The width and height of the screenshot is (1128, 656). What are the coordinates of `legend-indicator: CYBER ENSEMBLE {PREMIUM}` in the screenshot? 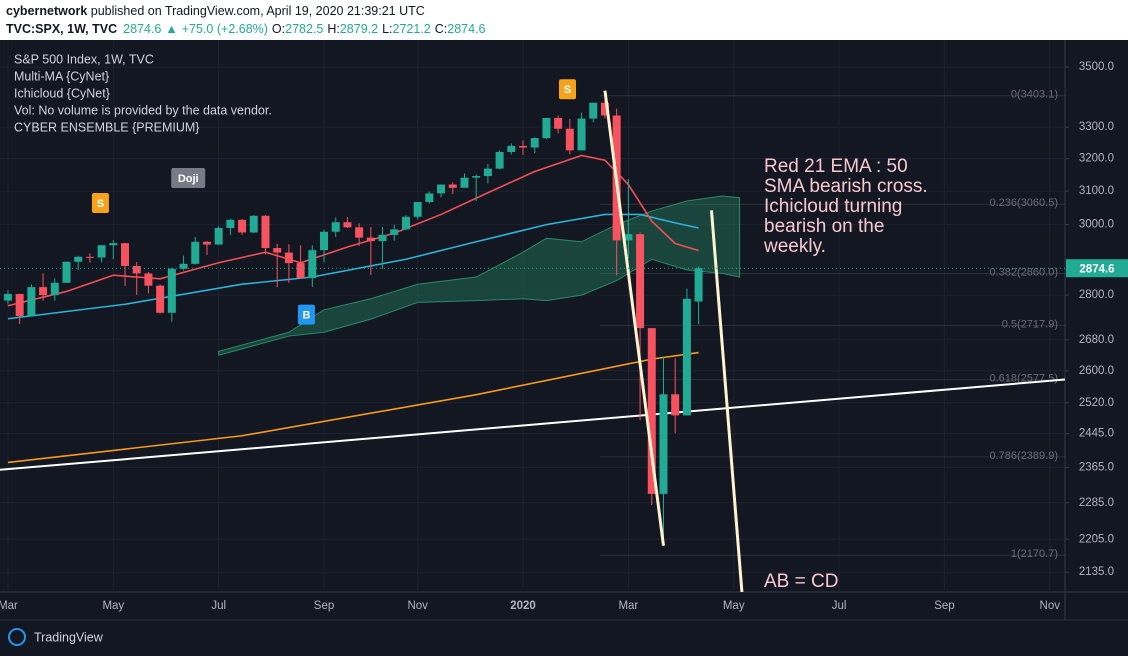 It's located at (106, 127).